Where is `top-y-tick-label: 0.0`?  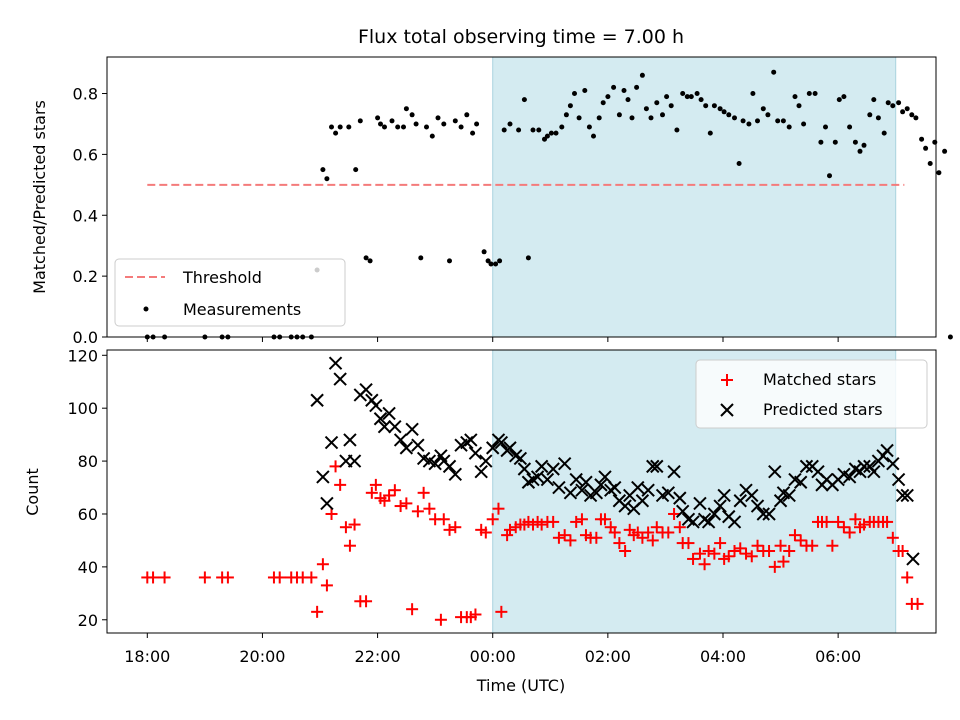
top-y-tick-label: 0.0 is located at coordinates (85, 337).